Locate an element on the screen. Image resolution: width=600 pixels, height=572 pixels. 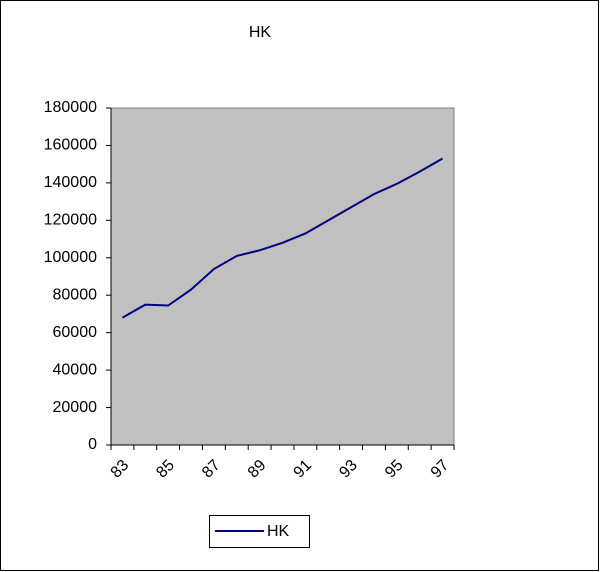
y-tick-label: 0 is located at coordinates (92, 444).